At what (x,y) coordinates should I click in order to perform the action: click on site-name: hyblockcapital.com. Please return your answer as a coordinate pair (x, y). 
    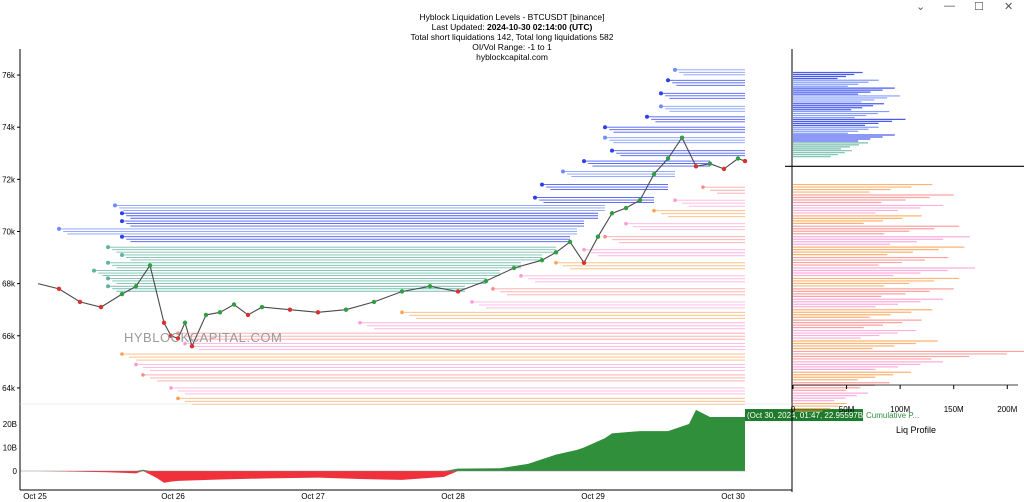
    Looking at the image, I should click on (512, 57).